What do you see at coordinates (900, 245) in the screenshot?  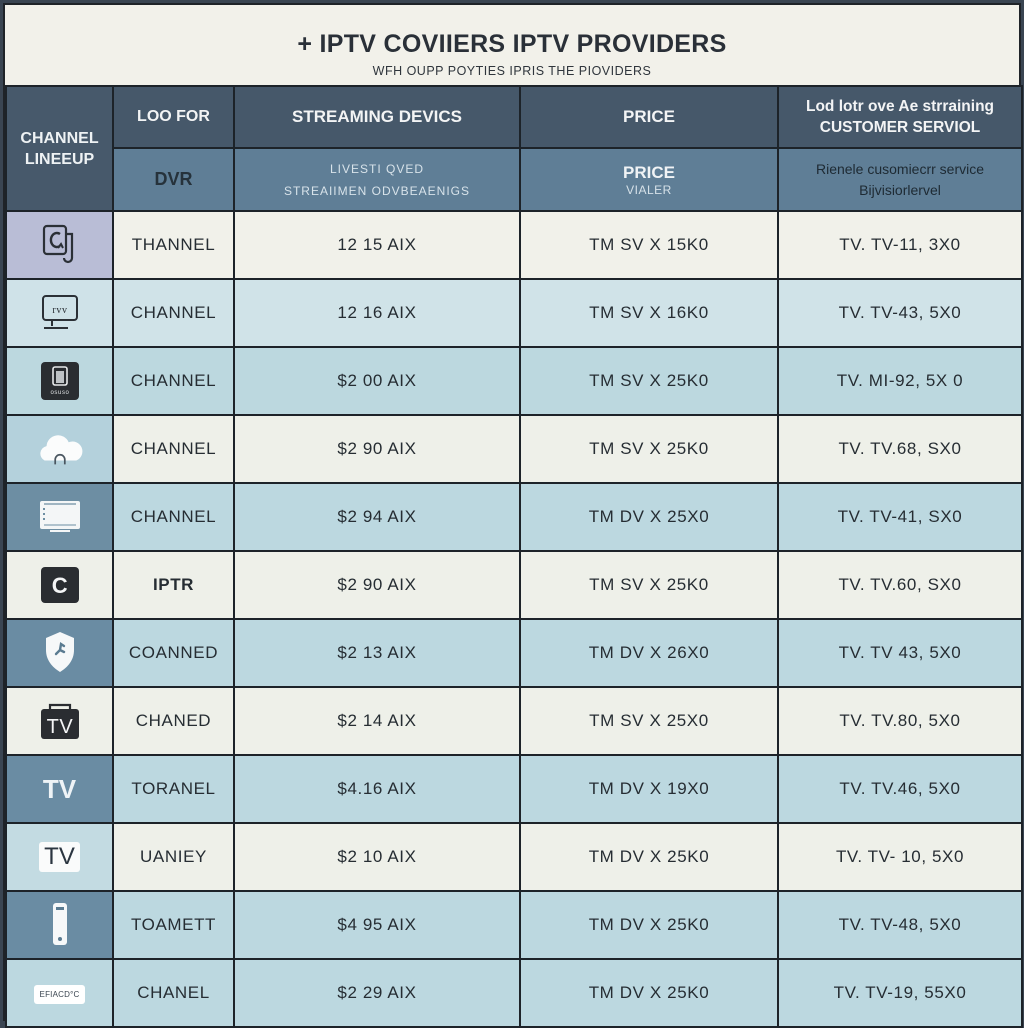 I see `row-service: TV. TV-11, 3X0` at bounding box center [900, 245].